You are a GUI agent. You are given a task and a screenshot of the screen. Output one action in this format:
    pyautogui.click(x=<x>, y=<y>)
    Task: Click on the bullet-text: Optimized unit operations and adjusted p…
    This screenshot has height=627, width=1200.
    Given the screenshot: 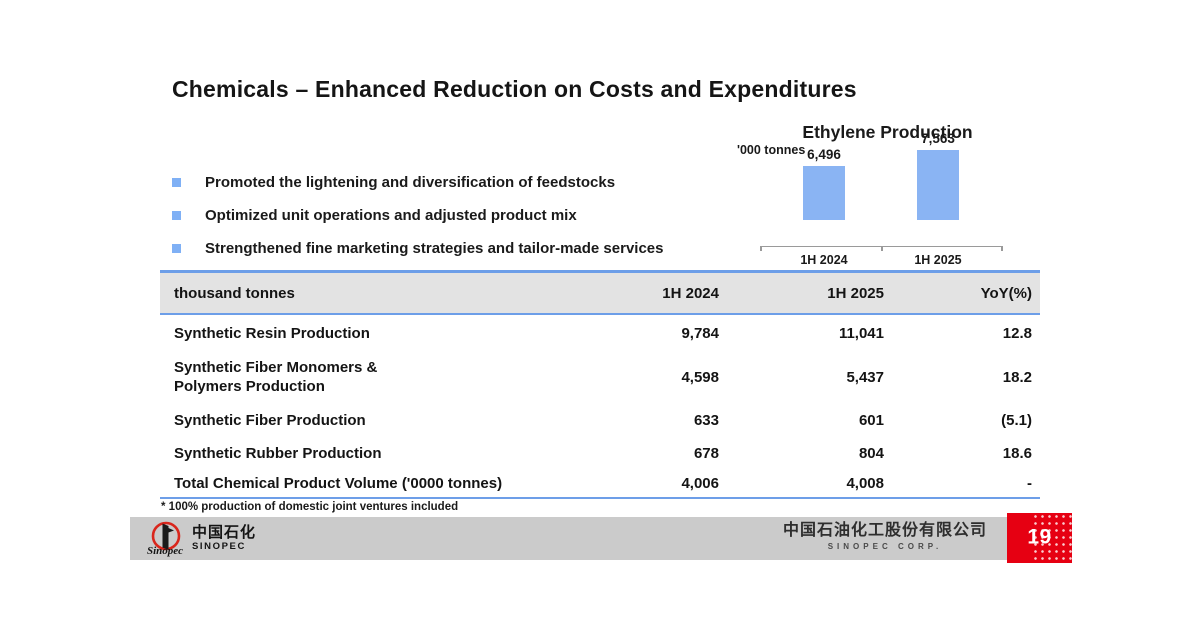 What is the action you would take?
    pyautogui.click(x=391, y=215)
    